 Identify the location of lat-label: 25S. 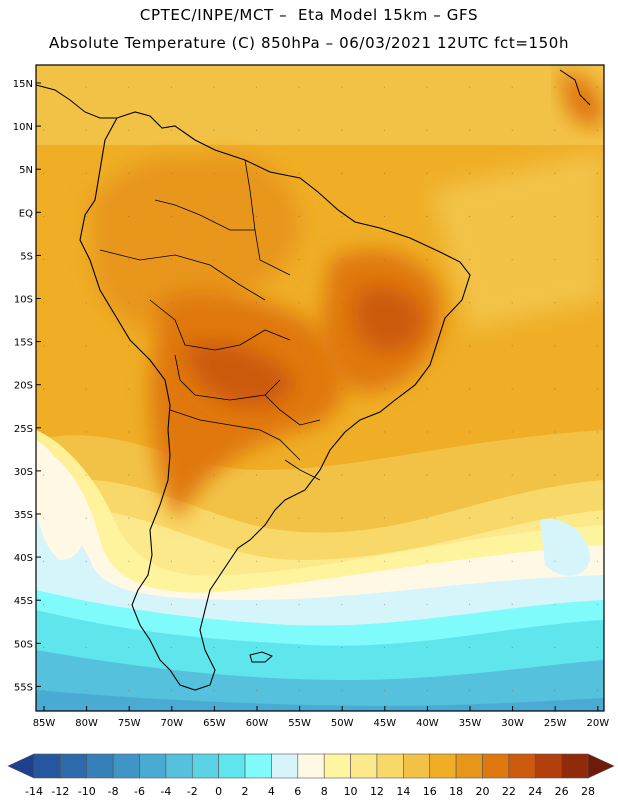
(23, 429).